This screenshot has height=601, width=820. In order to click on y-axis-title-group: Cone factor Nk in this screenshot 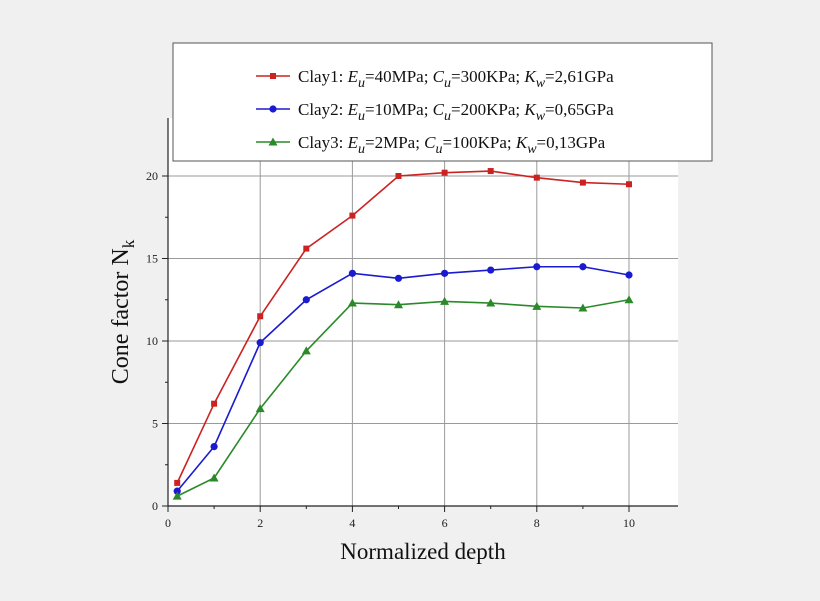, I will do `click(123, 311)`.